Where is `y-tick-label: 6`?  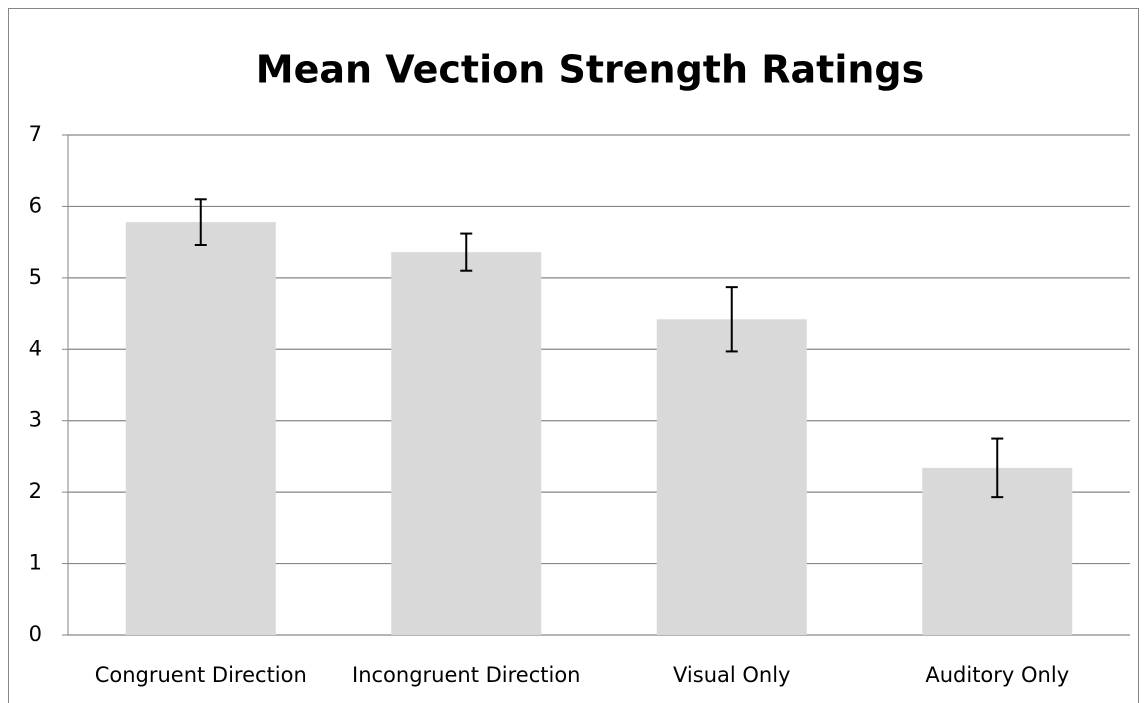 y-tick-label: 6 is located at coordinates (35, 205).